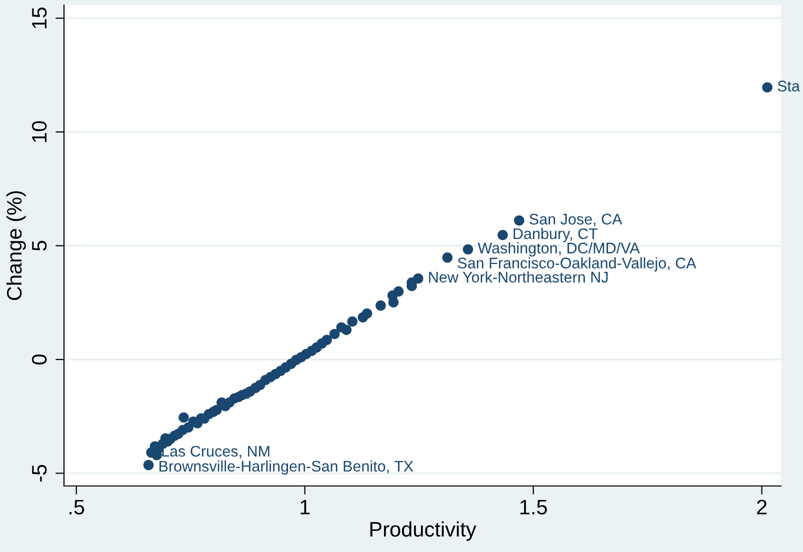 The image size is (803, 552). Describe the element at coordinates (39, 17) in the screenshot. I see `y-tick-label: 15` at that location.